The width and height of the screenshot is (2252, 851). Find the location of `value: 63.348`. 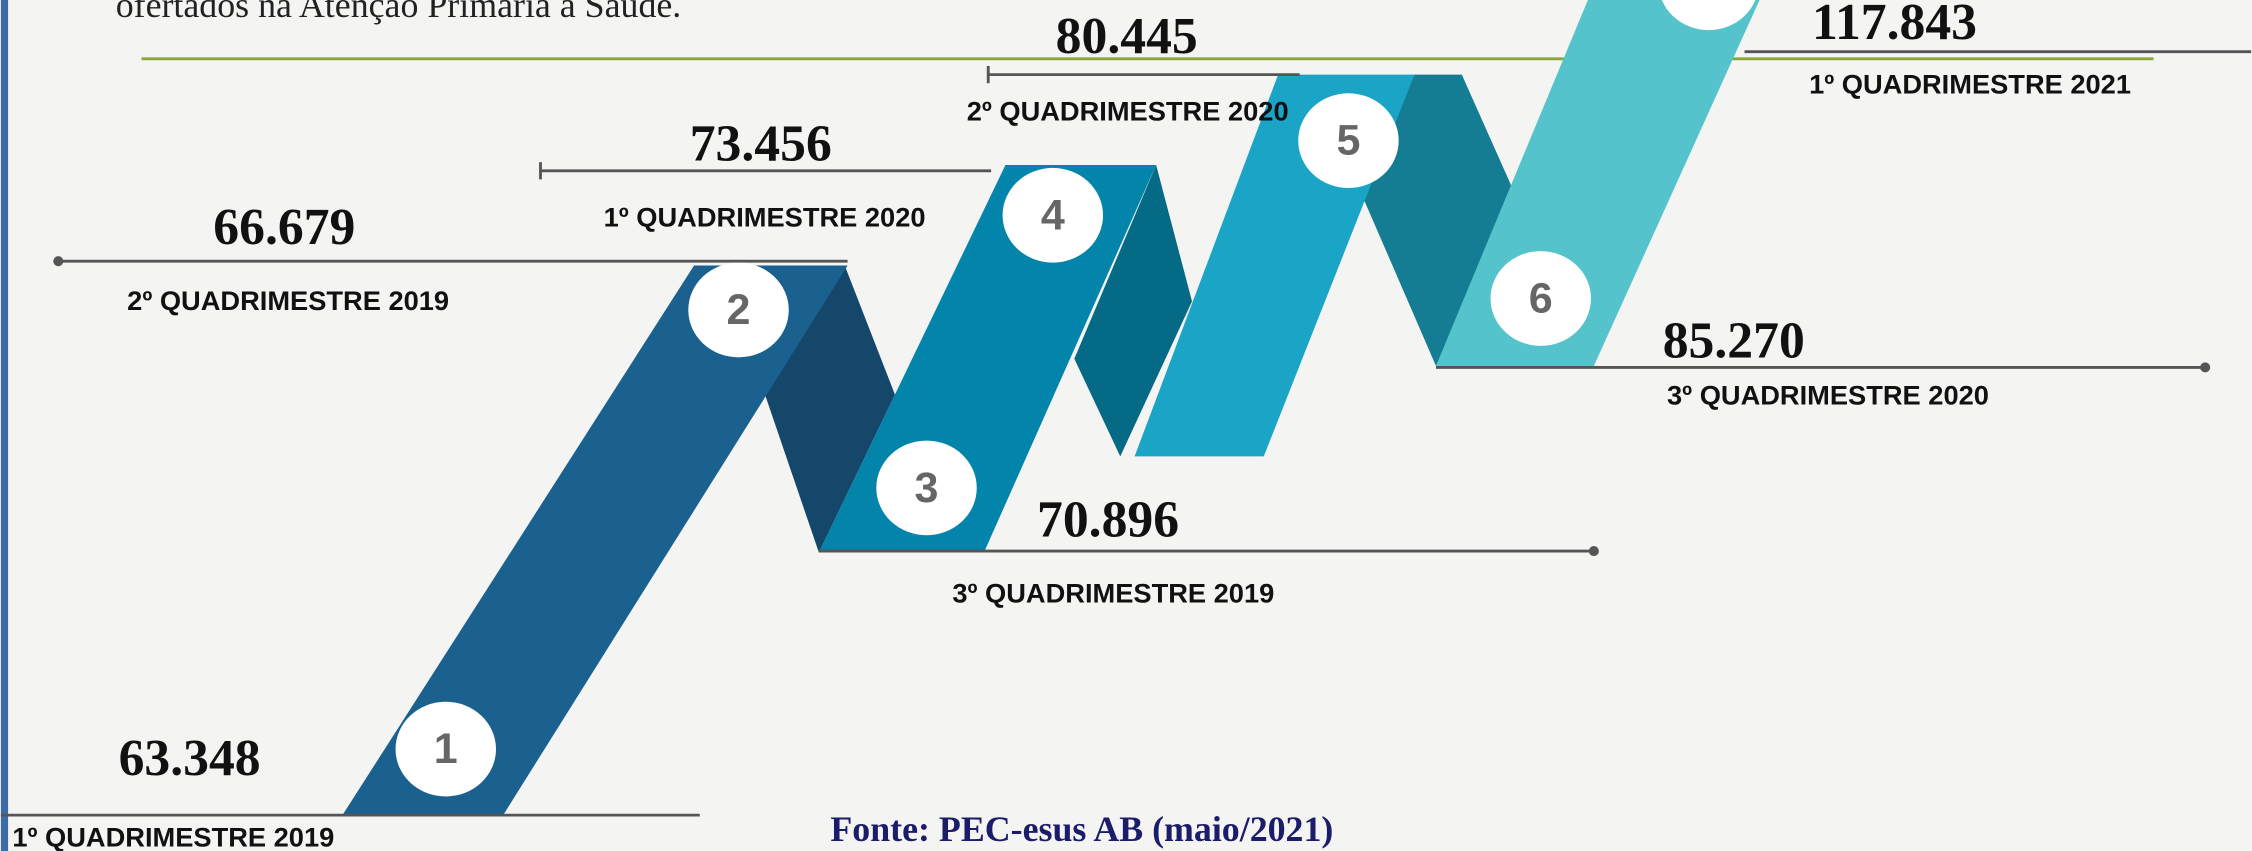

value: 63.348 is located at coordinates (190, 758).